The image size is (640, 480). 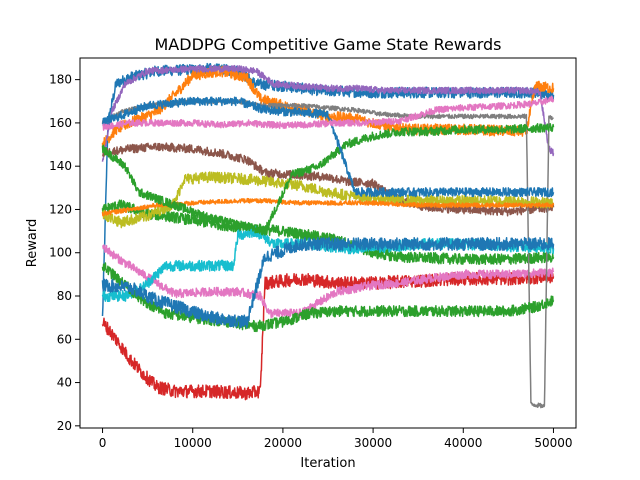 I want to click on y-tick-label: 80, so click(x=64, y=296).